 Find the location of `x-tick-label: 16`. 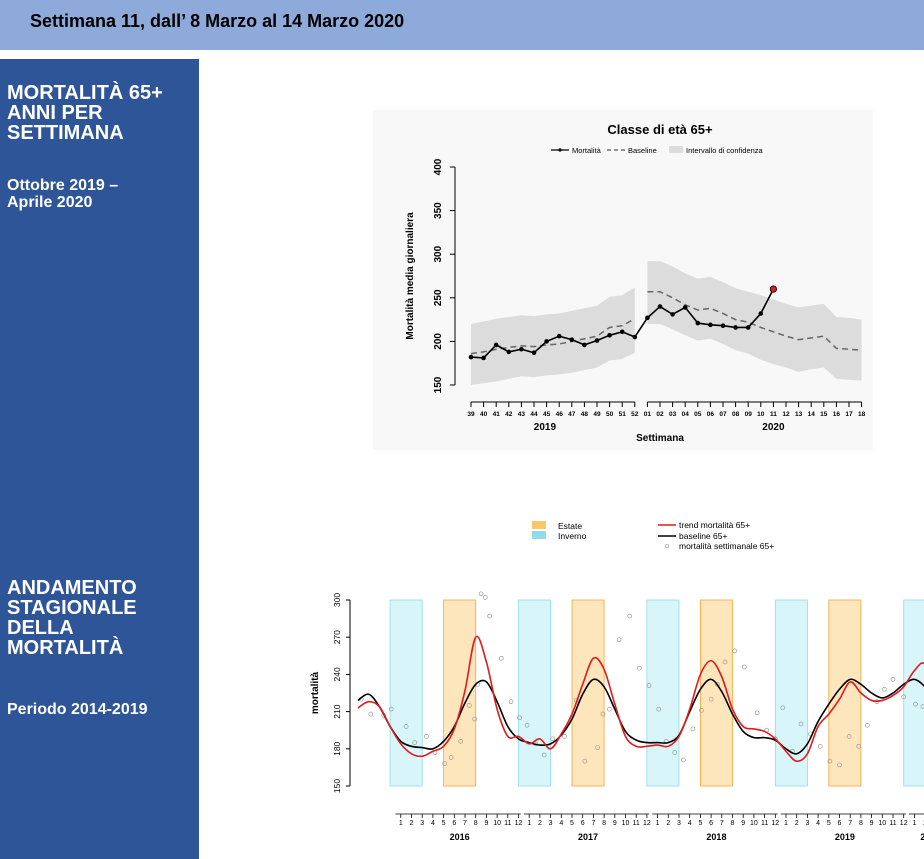

x-tick-label: 16 is located at coordinates (837, 414).